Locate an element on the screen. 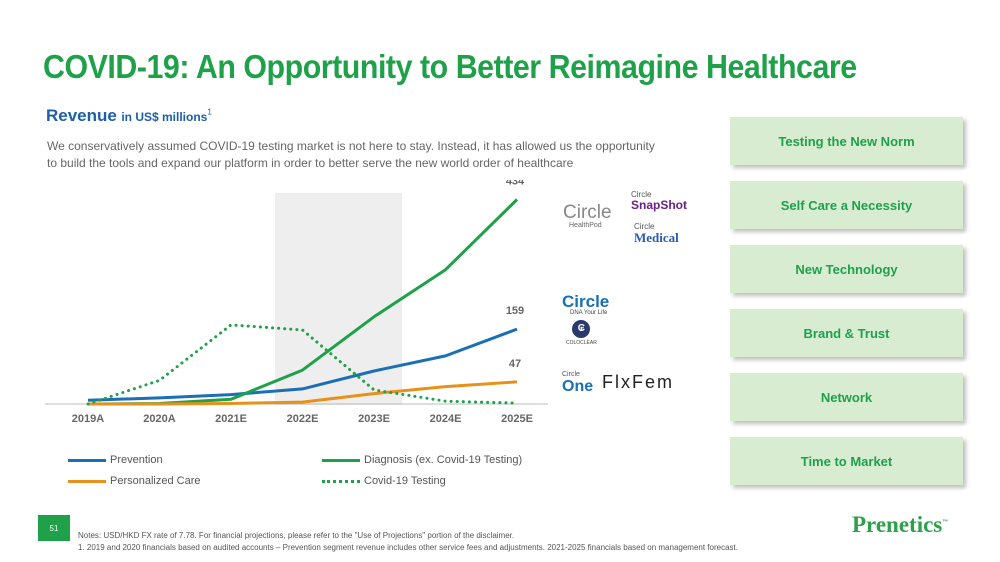 Image resolution: width=1000 pixels, height=562 pixels. data-label-diagnosis-ex-covid-19-testing: 434 is located at coordinates (515, 184).